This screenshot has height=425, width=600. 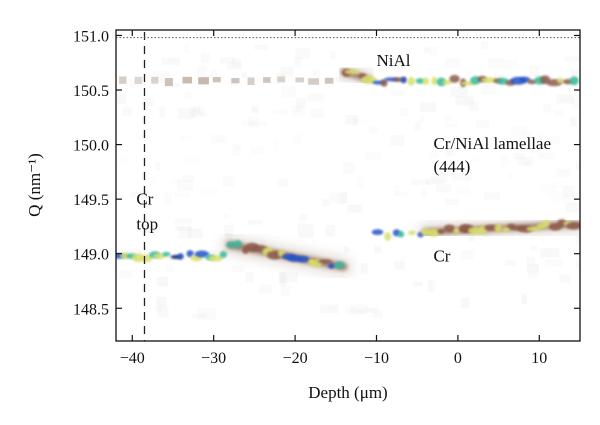 What do you see at coordinates (441, 255) in the screenshot?
I see `annotation-label: Cr` at bounding box center [441, 255].